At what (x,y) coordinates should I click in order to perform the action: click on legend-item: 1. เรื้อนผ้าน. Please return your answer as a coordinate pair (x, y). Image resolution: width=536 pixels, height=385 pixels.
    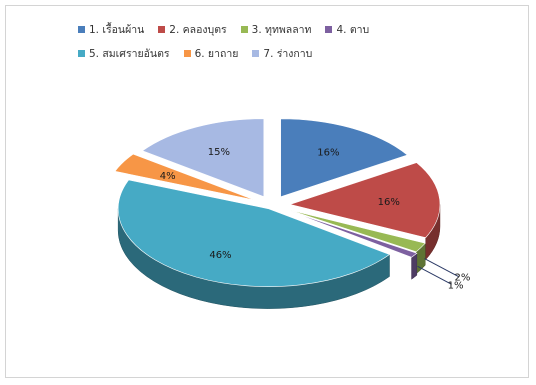
    Looking at the image, I should click on (111, 29).